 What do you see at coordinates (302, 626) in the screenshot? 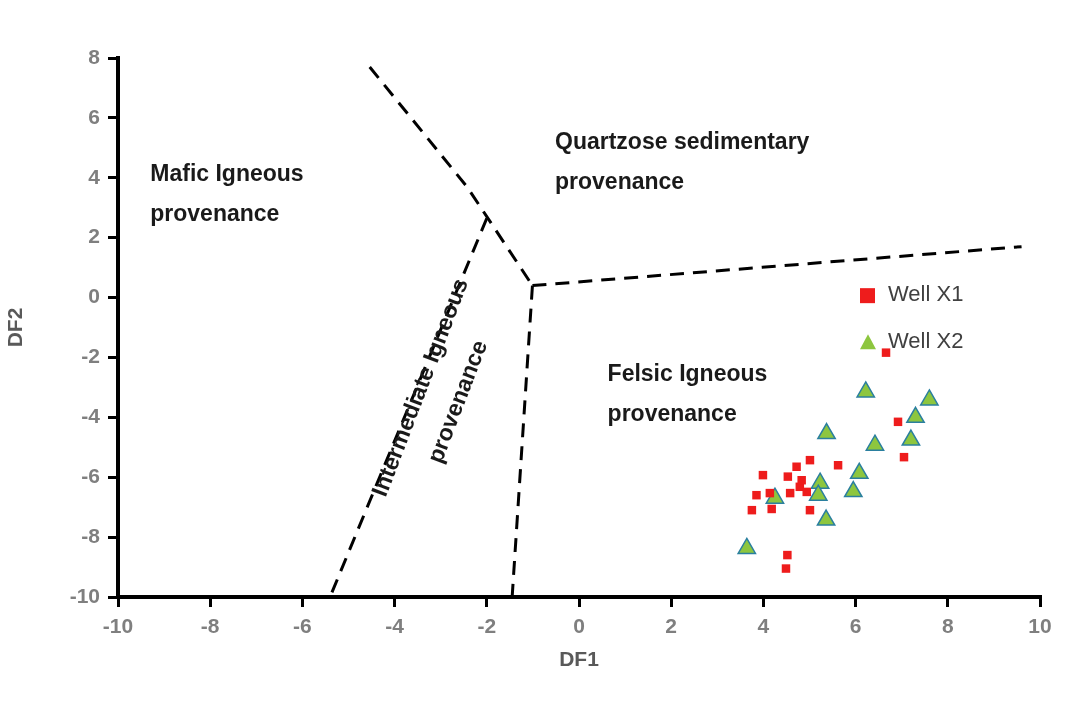
I see `x-tick-label: -6` at bounding box center [302, 626].